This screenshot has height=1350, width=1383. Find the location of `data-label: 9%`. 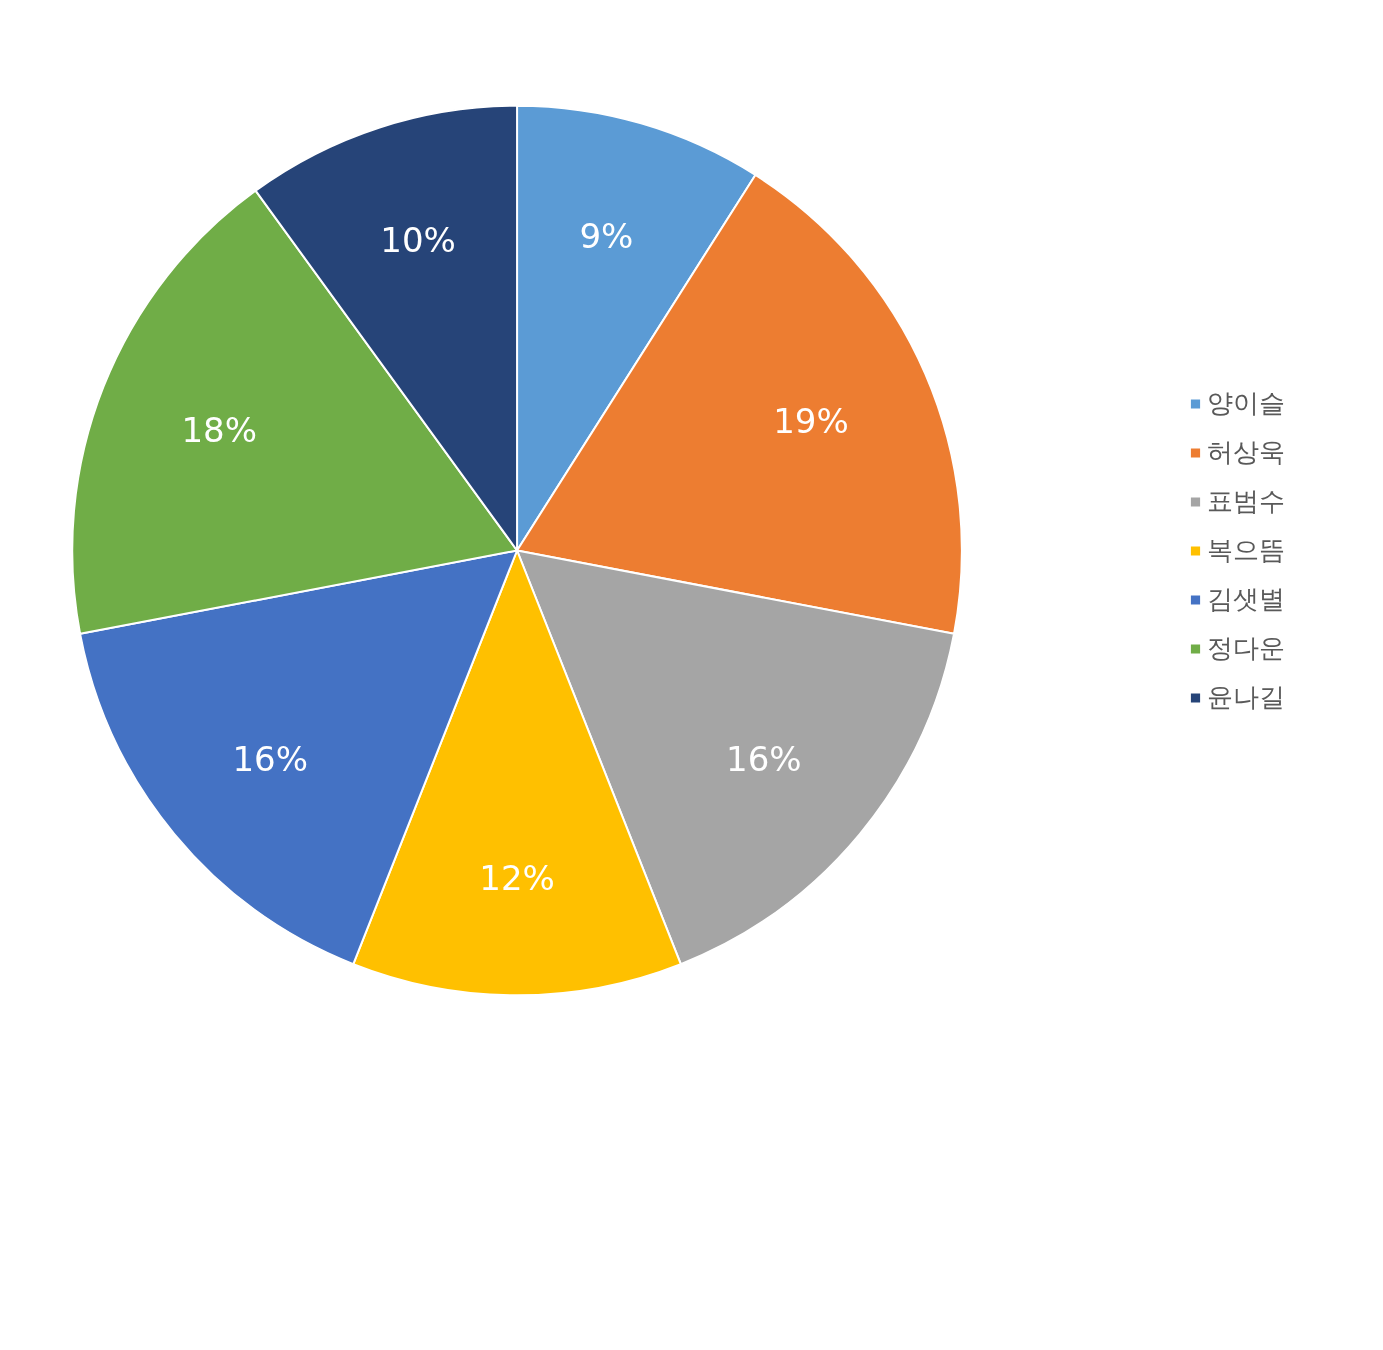

data-label: 9% is located at coordinates (606, 236).